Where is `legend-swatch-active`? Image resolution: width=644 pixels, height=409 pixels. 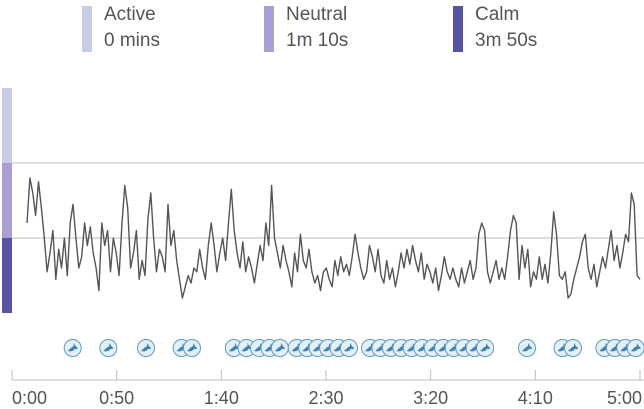 legend-swatch-active is located at coordinates (87, 29).